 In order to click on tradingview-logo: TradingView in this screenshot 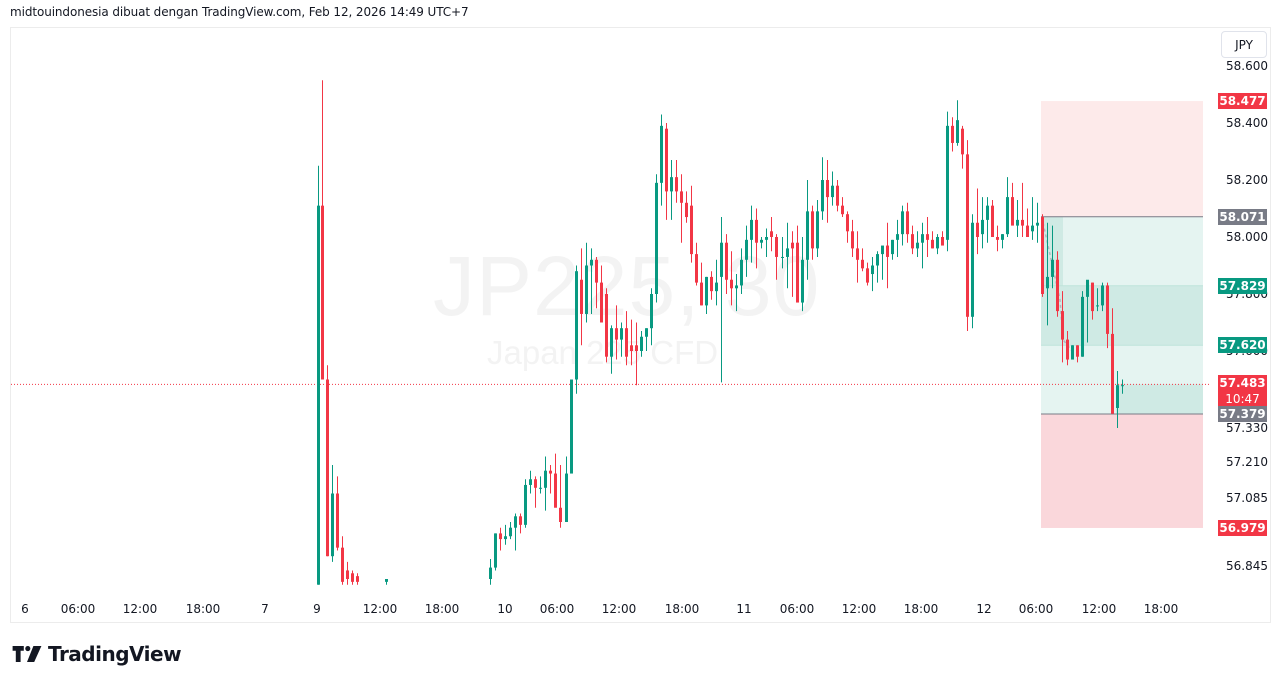, I will do `click(97, 654)`.